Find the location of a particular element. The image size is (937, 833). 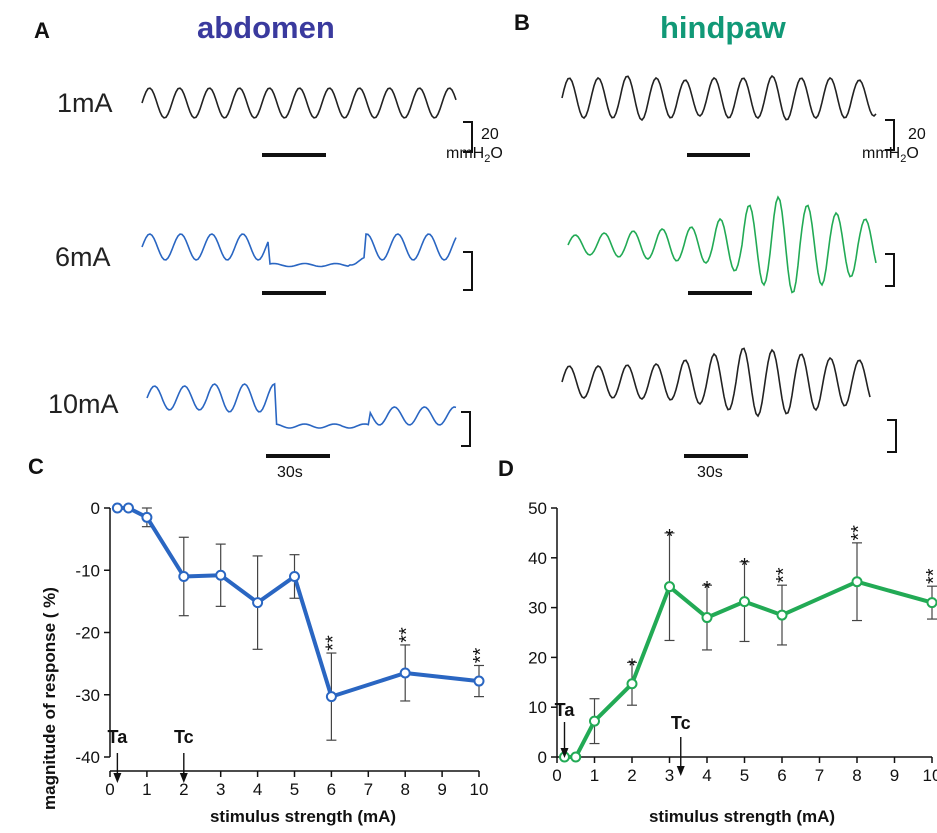

y-tick-label: 40 is located at coordinates (537, 558).